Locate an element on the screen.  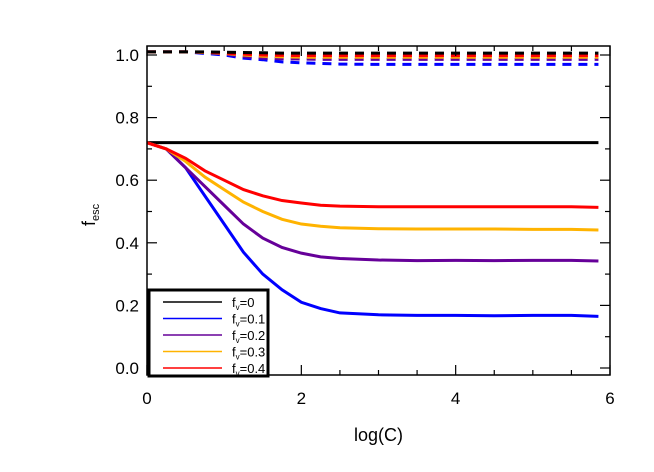
x-tick-label: 0 is located at coordinates (146, 398).